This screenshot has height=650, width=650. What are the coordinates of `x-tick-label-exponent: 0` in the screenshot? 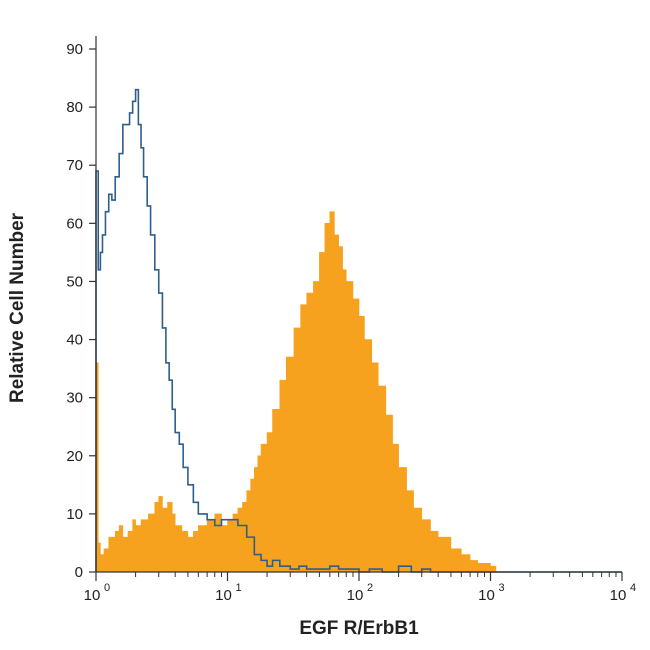 It's located at (107, 588).